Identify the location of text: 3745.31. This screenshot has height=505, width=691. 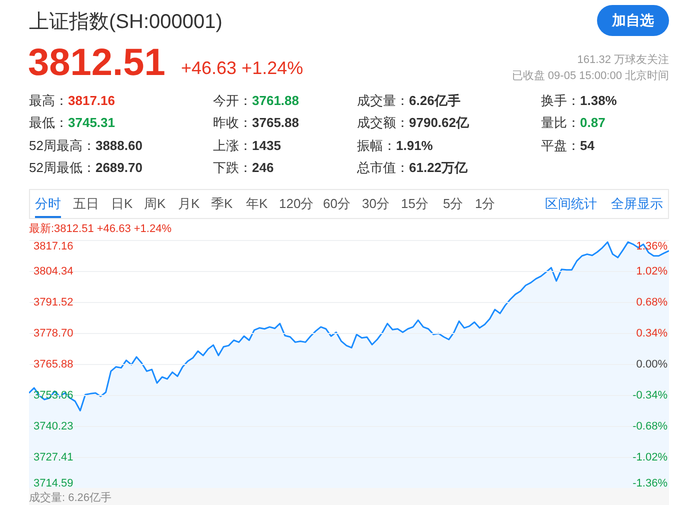
(91, 122).